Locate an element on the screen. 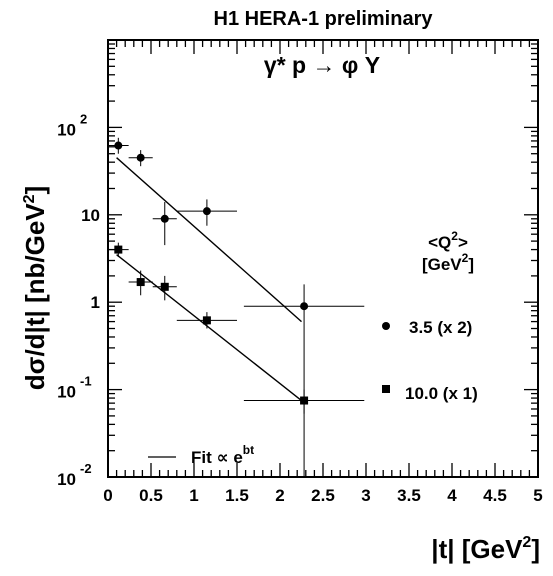 The width and height of the screenshot is (553, 576). x-tick-label: 2.5 is located at coordinates (323, 495).